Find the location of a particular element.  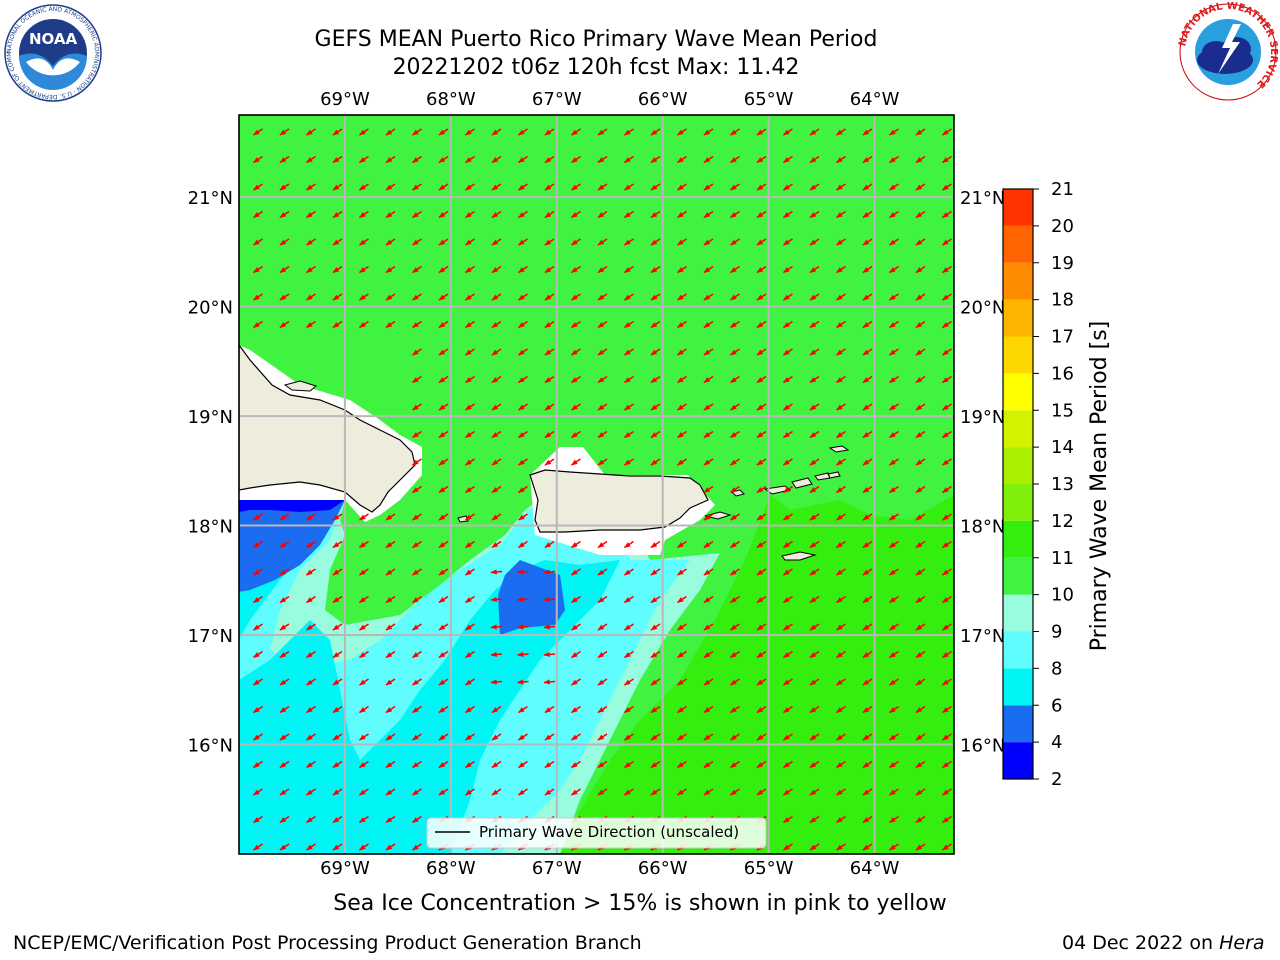

lat-label-right-3: 19°N is located at coordinates (982, 417).